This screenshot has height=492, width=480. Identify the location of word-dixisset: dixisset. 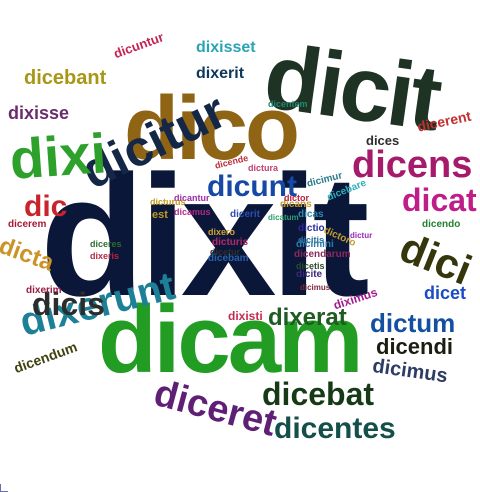
(226, 47).